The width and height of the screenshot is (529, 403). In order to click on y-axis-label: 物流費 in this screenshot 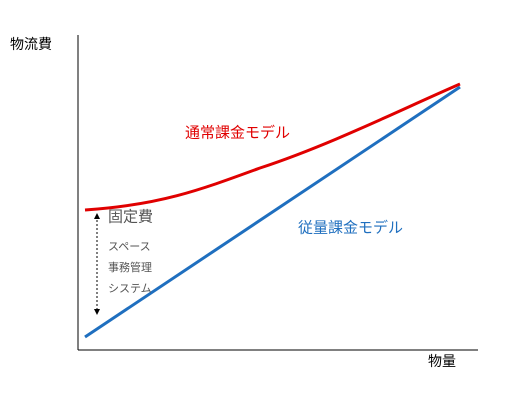, I will do `click(31, 45)`.